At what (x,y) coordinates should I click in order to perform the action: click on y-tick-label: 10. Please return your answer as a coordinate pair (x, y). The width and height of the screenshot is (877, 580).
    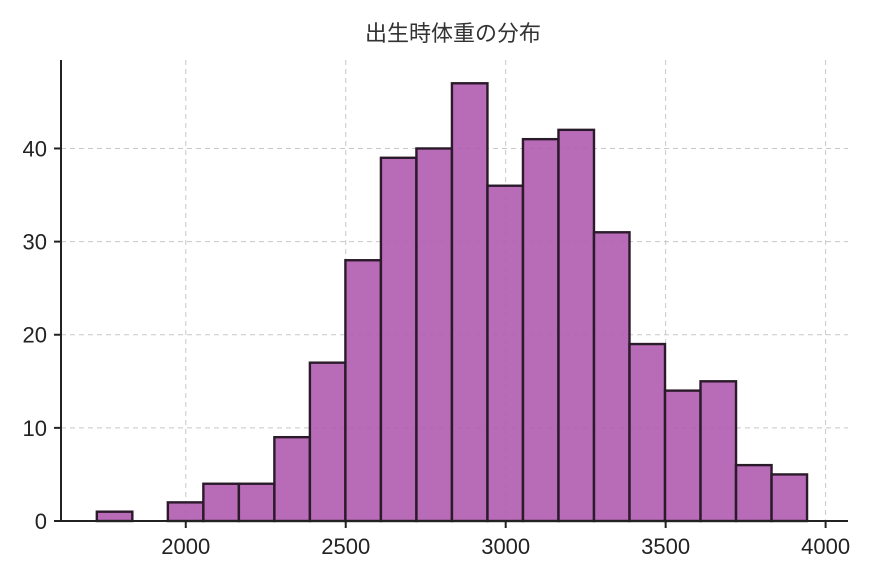
    Looking at the image, I should click on (35, 428).